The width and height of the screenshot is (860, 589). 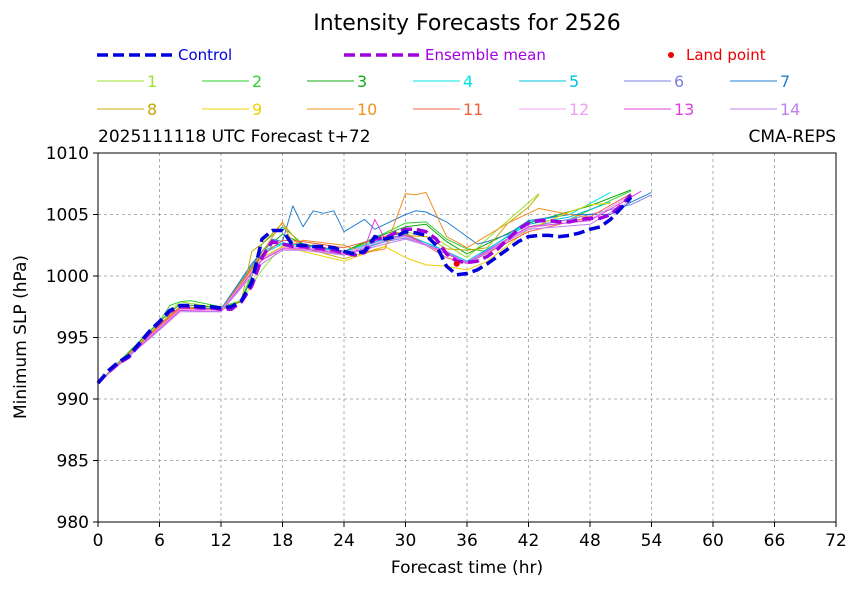 What do you see at coordinates (73, 400) in the screenshot?
I see `y-tick-label: 990` at bounding box center [73, 400].